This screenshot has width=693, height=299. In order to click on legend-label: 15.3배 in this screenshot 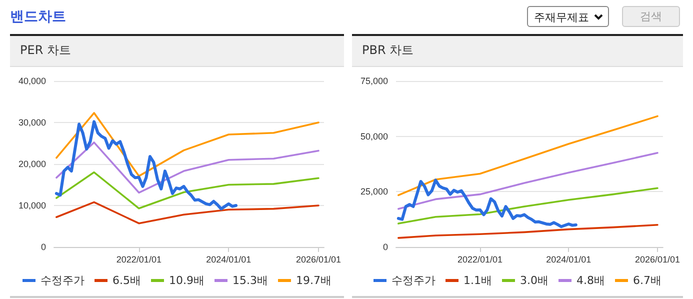, I will do `click(250, 280)`.